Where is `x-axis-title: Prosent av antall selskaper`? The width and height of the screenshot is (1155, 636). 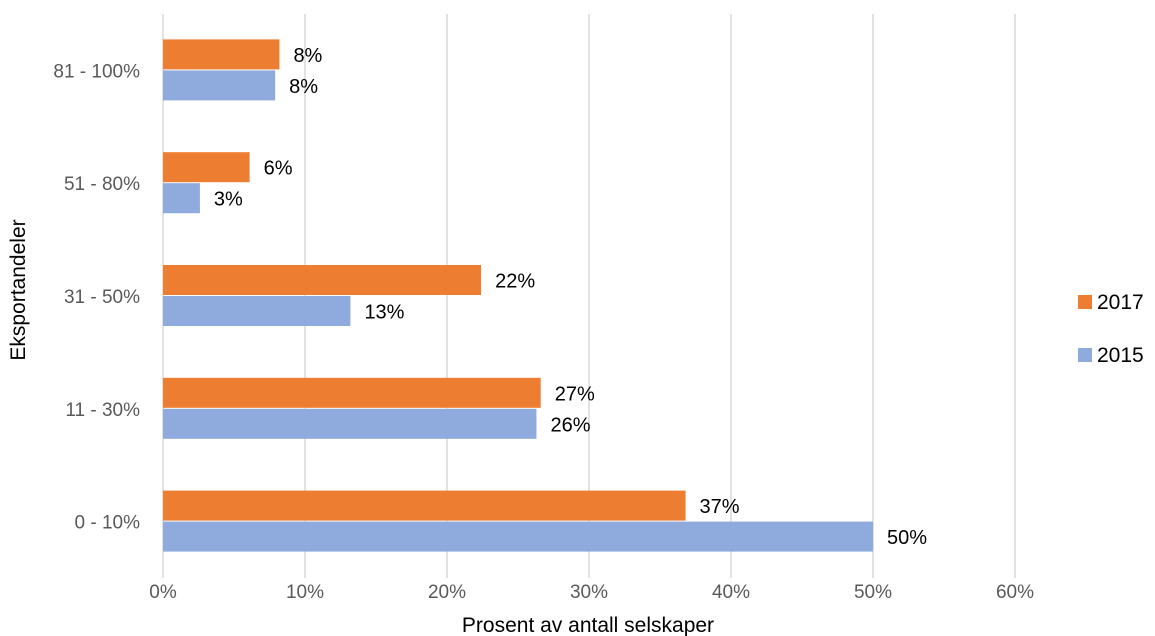 x-axis-title: Prosent av antall selskaper is located at coordinates (588, 625).